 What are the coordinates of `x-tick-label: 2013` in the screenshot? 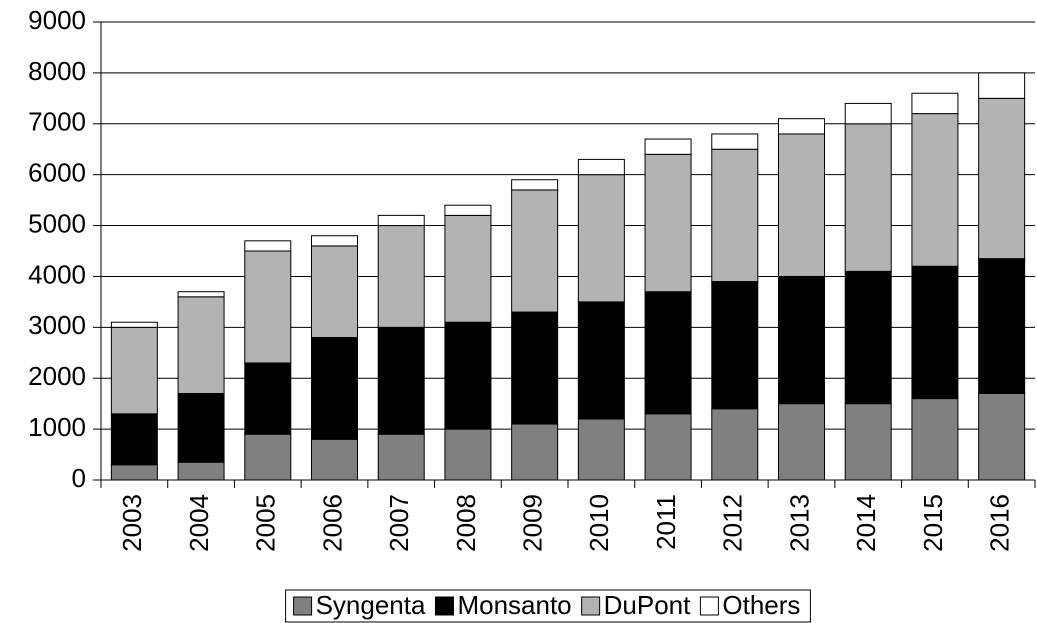 It's located at (799, 523).